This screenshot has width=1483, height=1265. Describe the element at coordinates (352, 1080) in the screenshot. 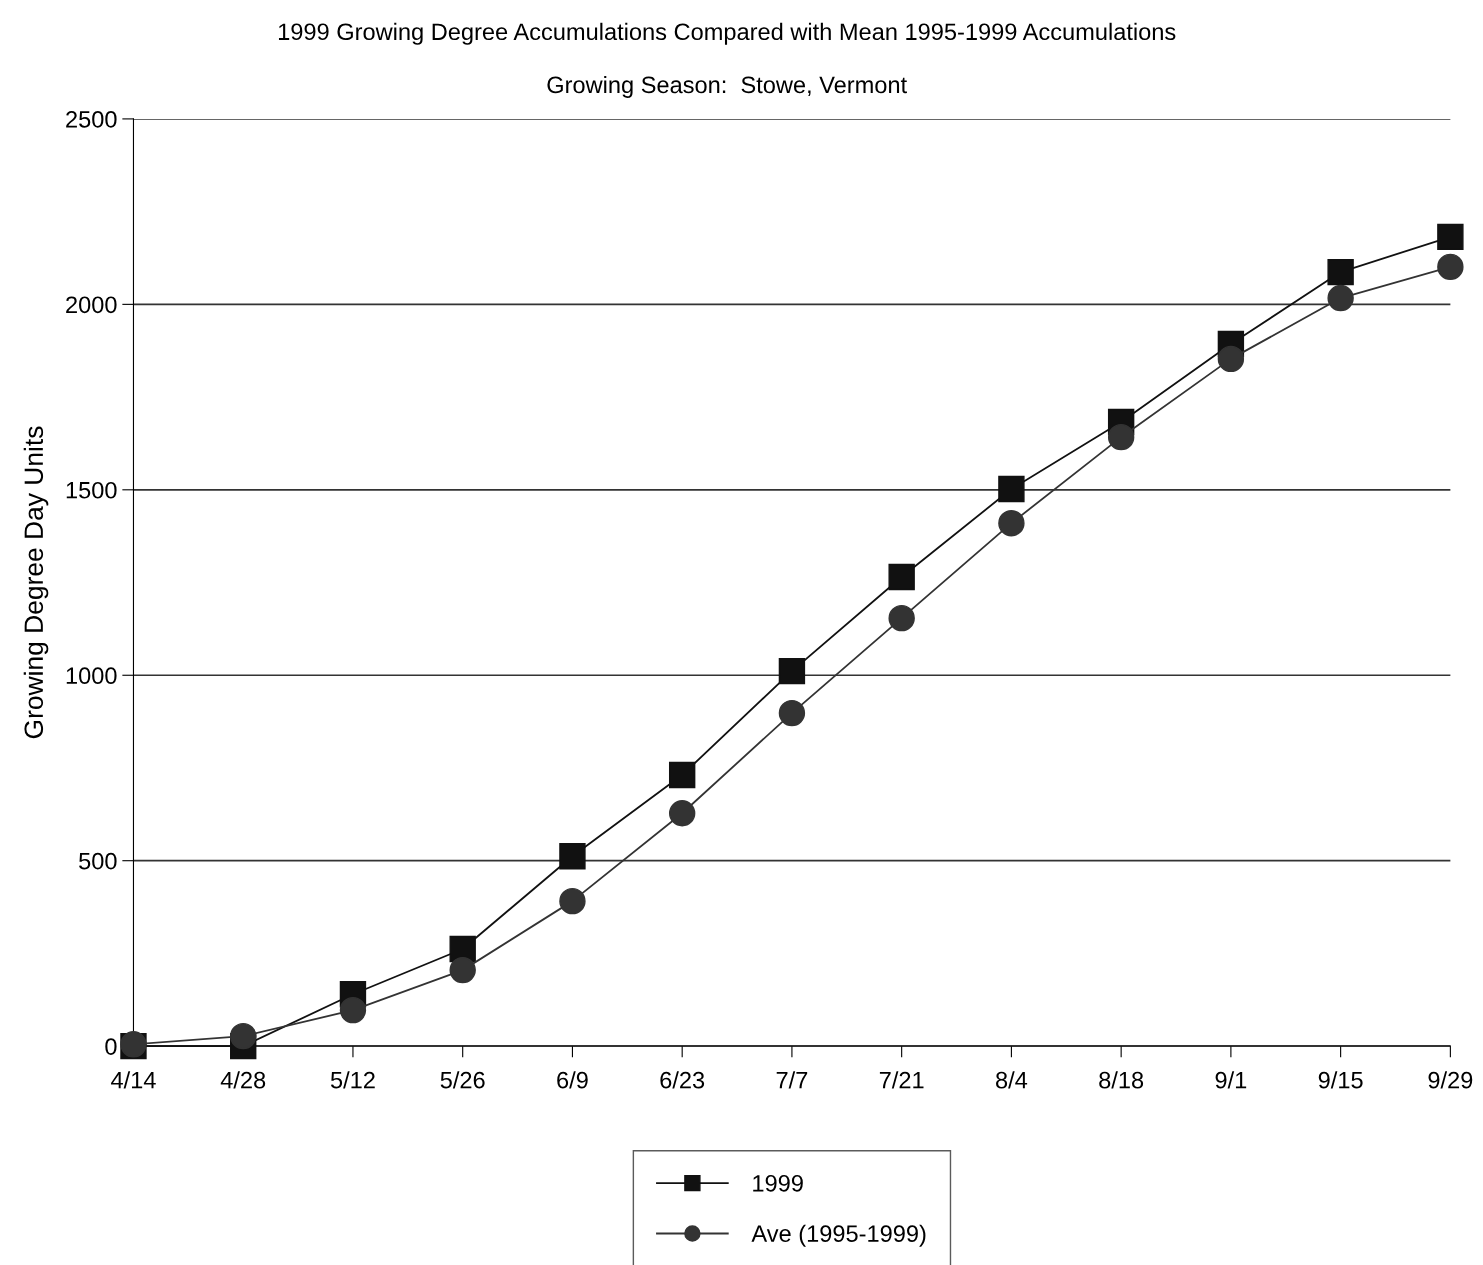

I see `x-tick-label: 5/12` at that location.